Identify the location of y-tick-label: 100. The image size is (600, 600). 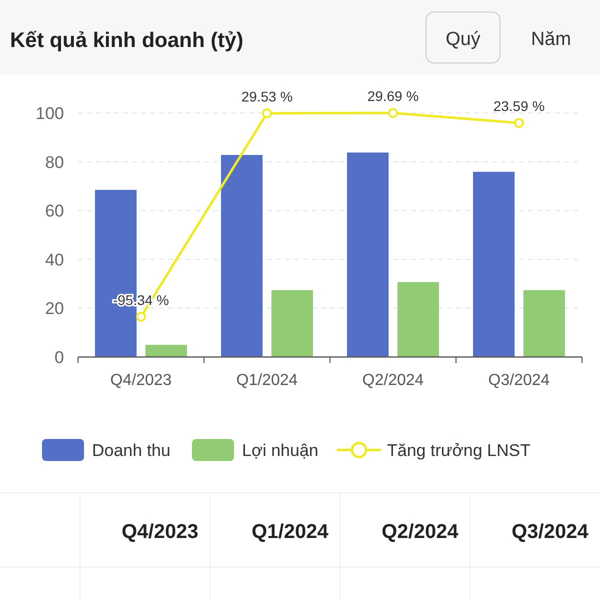
(50, 113).